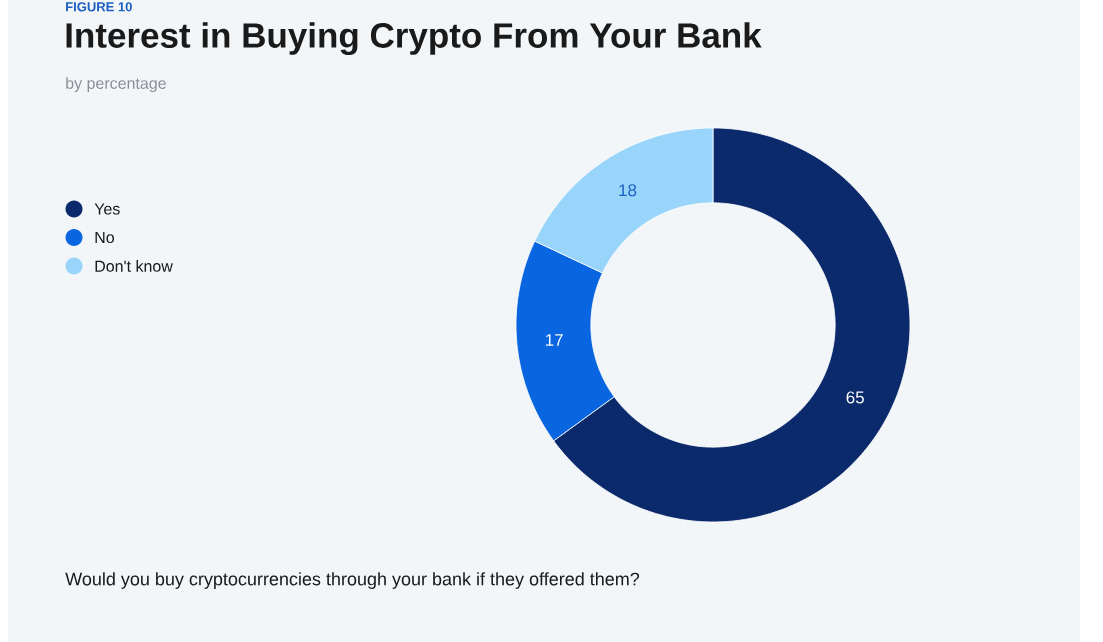  I want to click on chart-subtitle: by percentage, so click(116, 85).